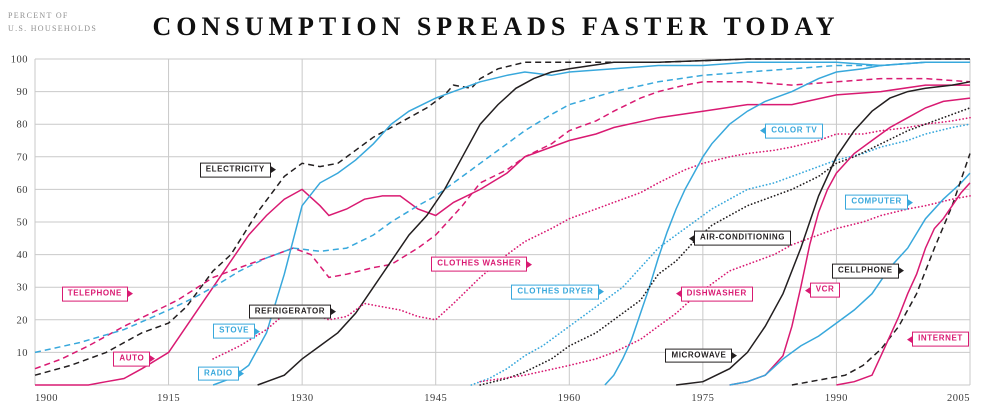 Image resolution: width=992 pixels, height=417 pixels. Describe the element at coordinates (900, 270) in the screenshot. I see `series-label-pointer-cellphone` at that location.